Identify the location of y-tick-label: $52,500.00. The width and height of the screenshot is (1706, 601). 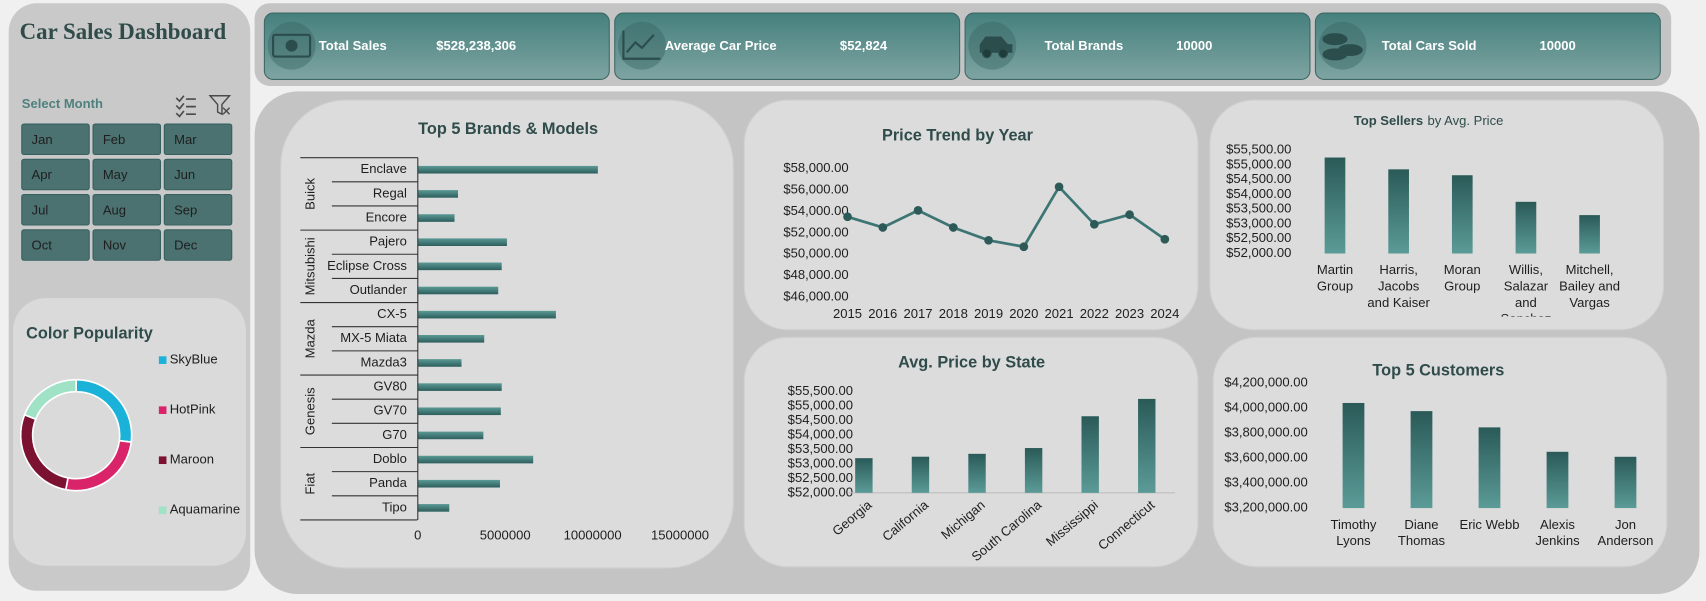
(820, 477).